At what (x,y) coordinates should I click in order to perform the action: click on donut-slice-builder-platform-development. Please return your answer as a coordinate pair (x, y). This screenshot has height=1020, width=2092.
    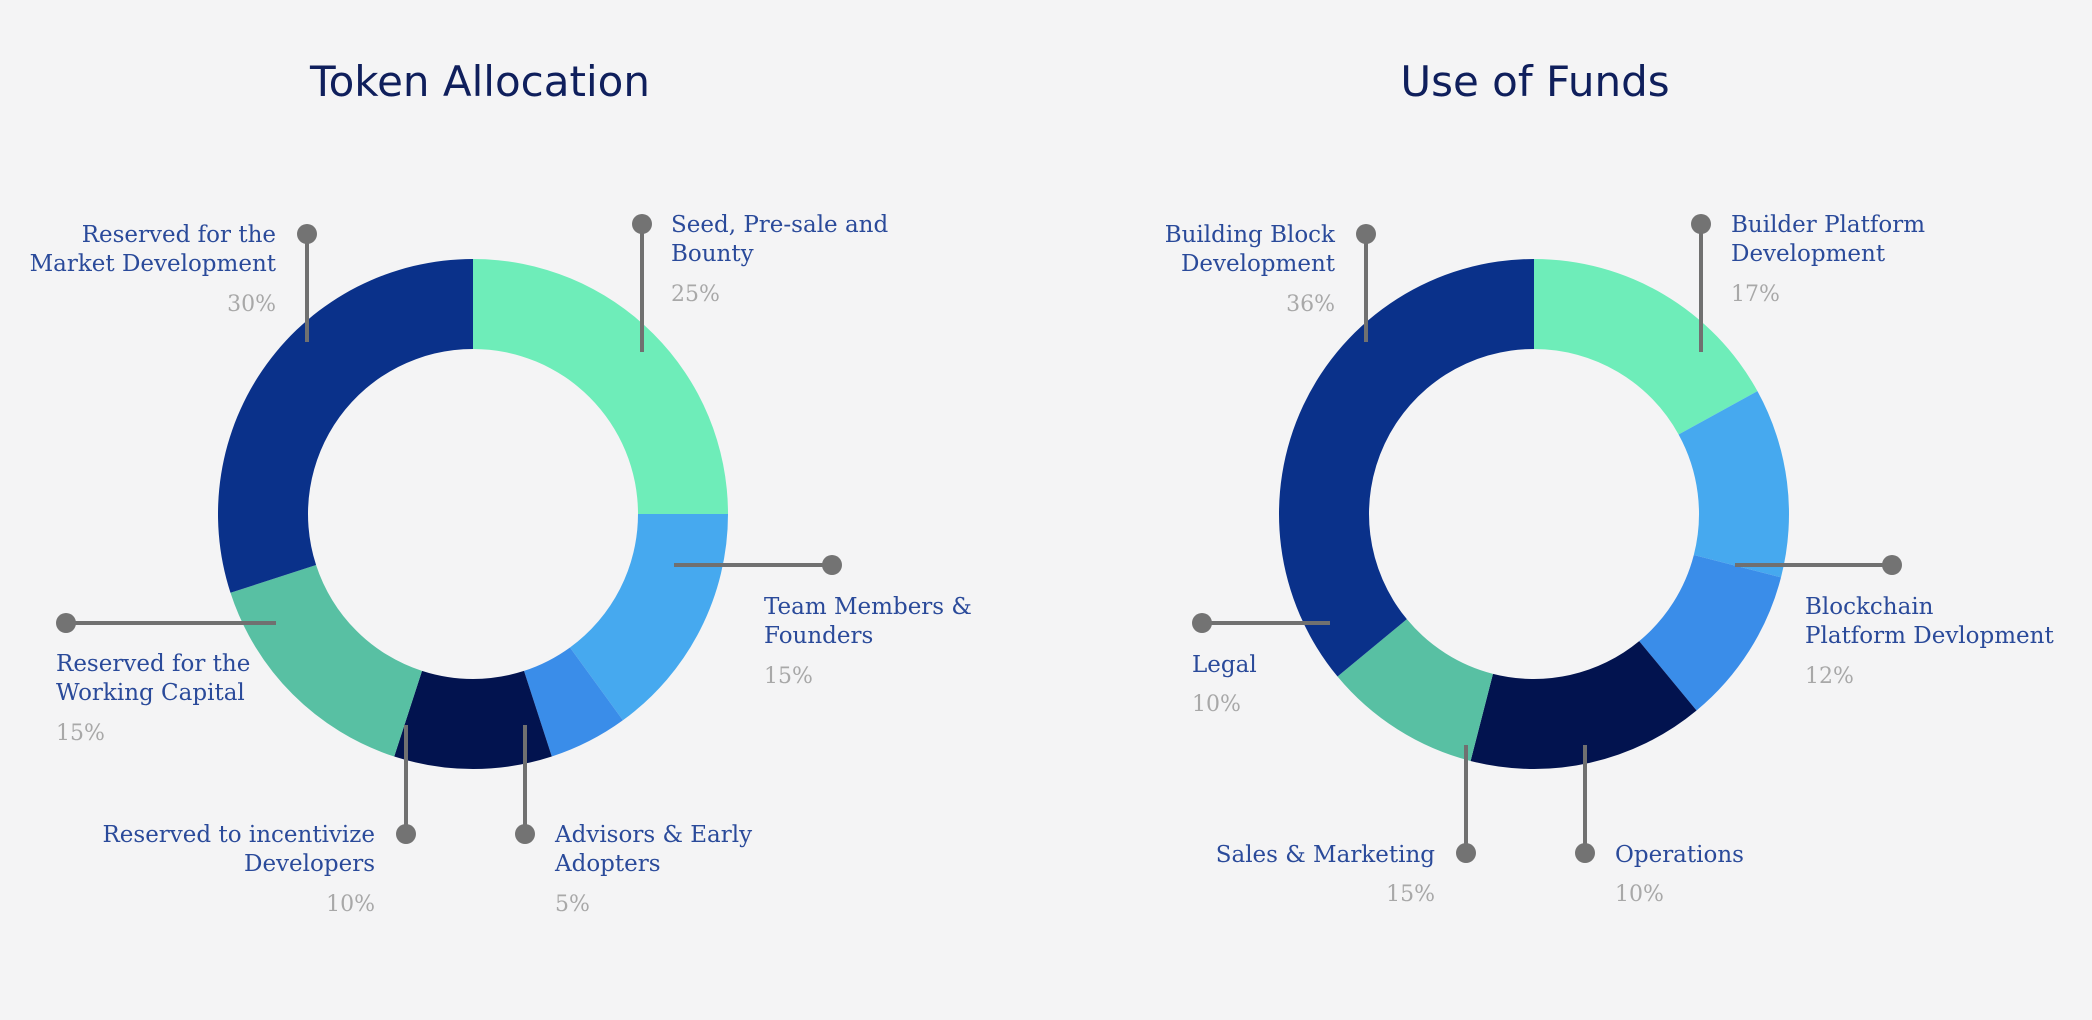
    Looking at the image, I should click on (1646, 347).